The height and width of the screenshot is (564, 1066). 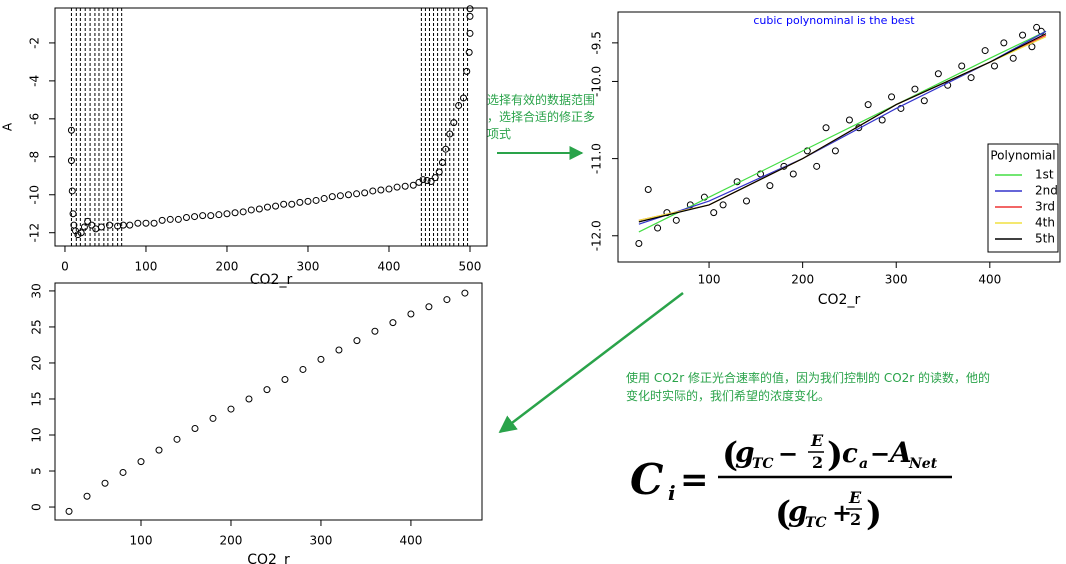 What do you see at coordinates (35, 81) in the screenshot?
I see `y-tick-label: -4` at bounding box center [35, 81].